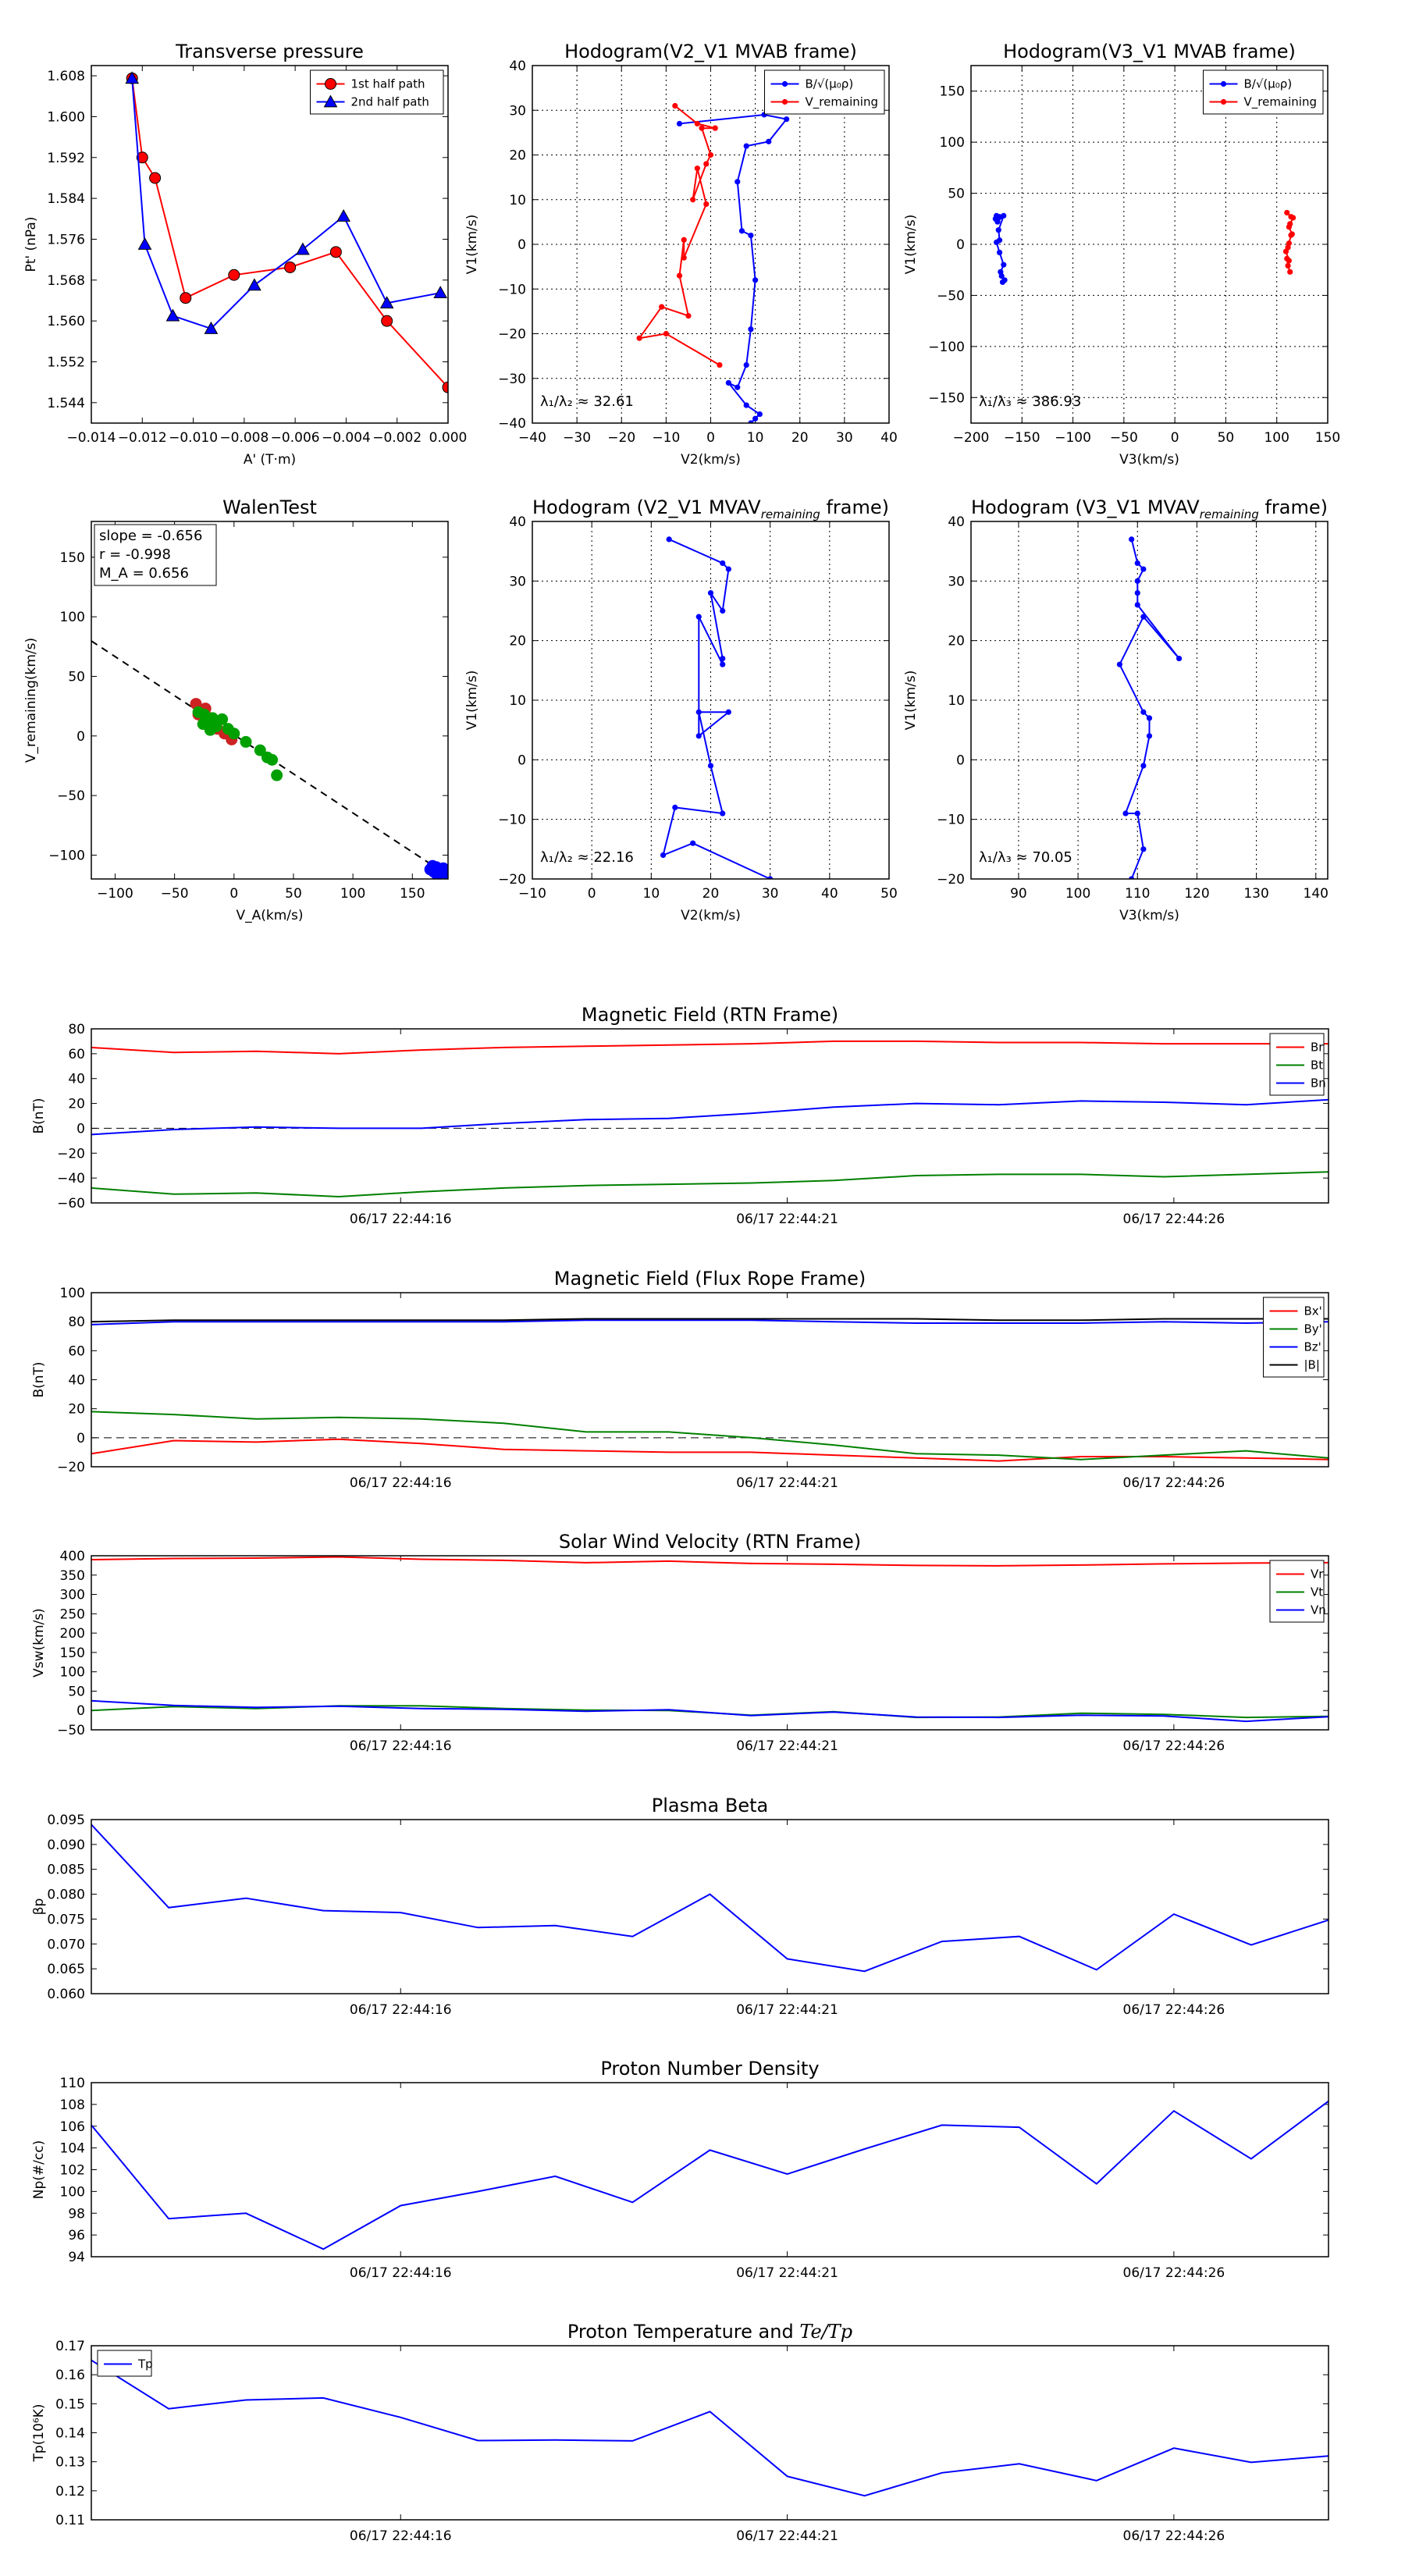  I want to click on chart-title: Solar Wind Velocity (RTN Frame), so click(710, 1542).